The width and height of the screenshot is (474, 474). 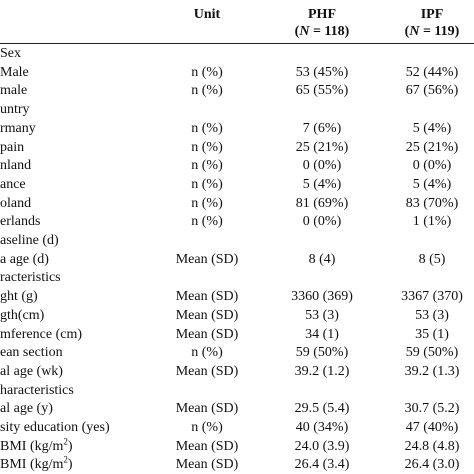 I want to click on table-row: aseline (d), so click(x=237, y=241).